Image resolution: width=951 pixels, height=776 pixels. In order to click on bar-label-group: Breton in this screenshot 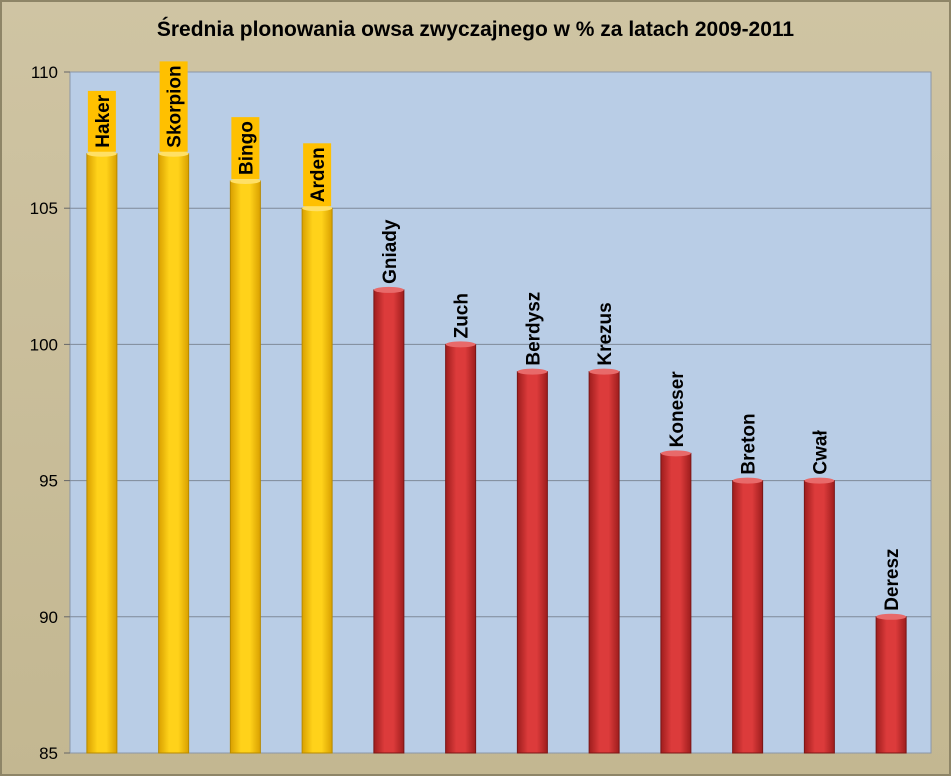, I will do `click(749, 443)`.